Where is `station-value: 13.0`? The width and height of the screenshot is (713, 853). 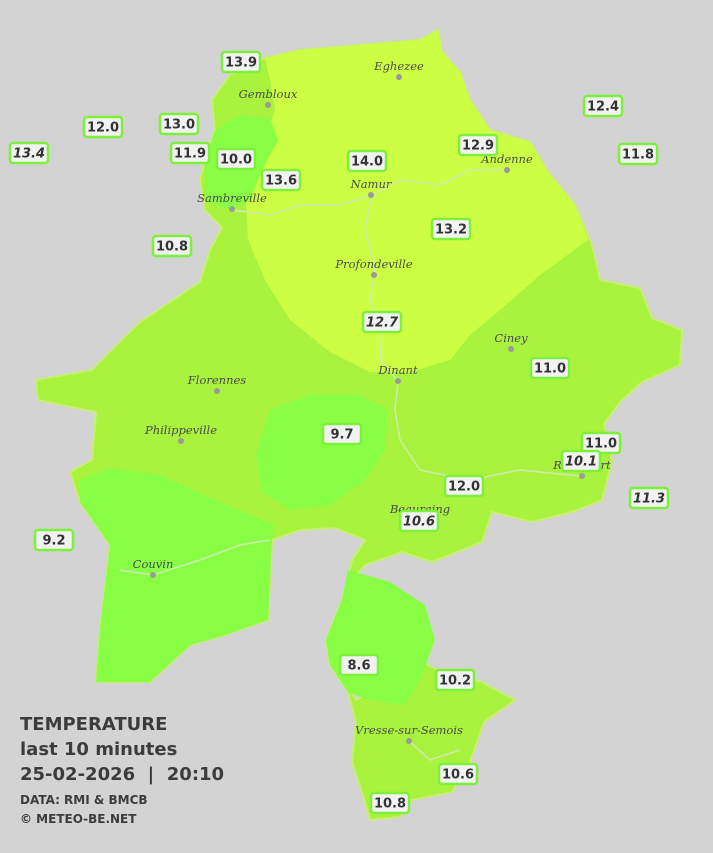
station-value: 13.0 is located at coordinates (179, 125).